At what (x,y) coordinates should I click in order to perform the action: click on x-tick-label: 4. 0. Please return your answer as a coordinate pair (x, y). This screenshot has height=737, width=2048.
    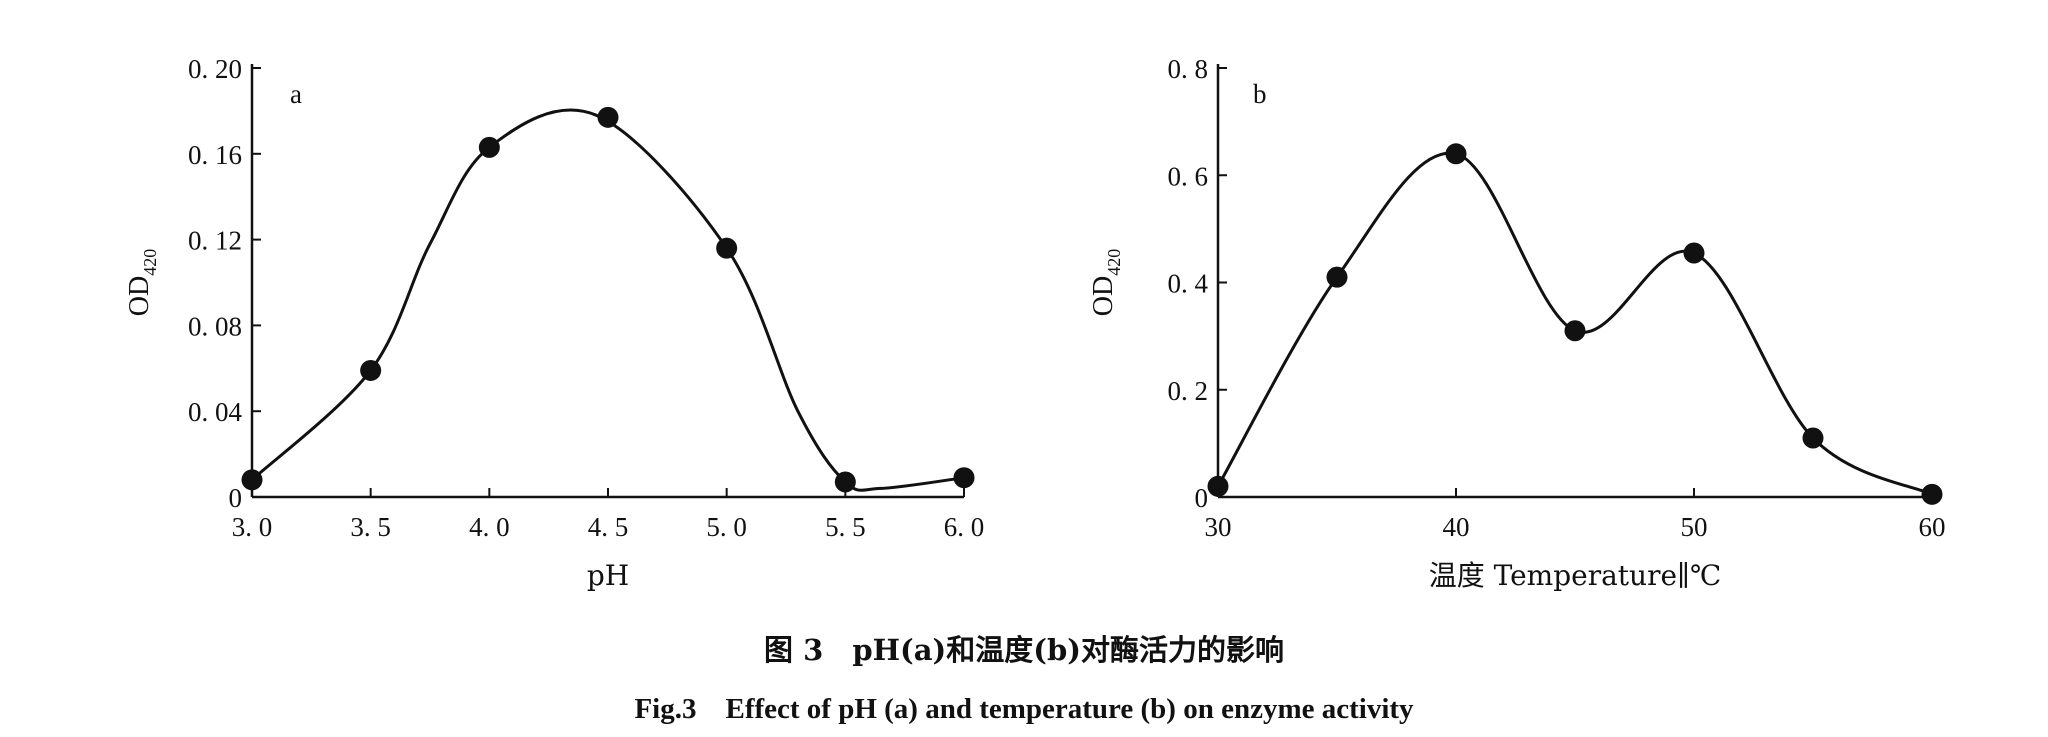
    Looking at the image, I should click on (489, 527).